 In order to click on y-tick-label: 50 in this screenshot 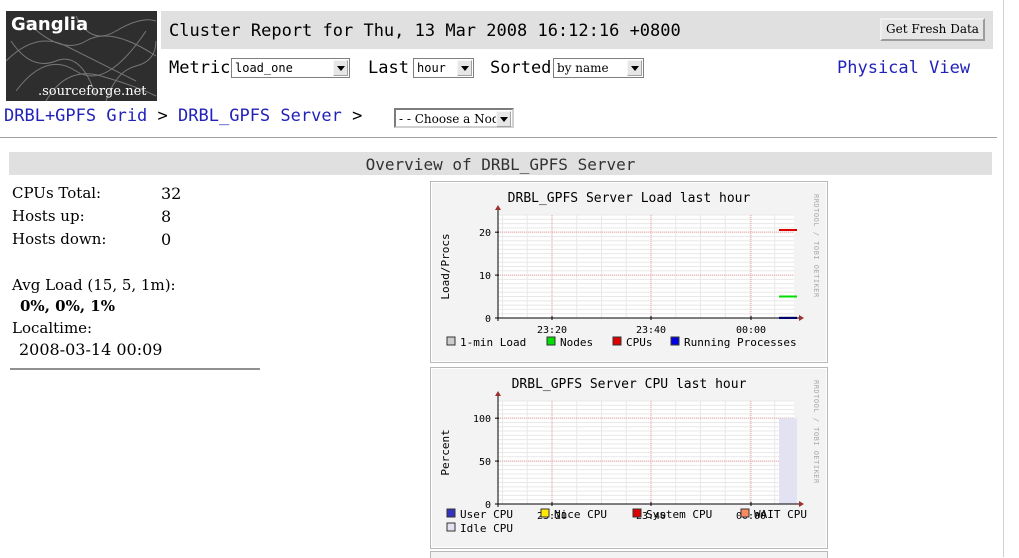, I will do `click(485, 462)`.